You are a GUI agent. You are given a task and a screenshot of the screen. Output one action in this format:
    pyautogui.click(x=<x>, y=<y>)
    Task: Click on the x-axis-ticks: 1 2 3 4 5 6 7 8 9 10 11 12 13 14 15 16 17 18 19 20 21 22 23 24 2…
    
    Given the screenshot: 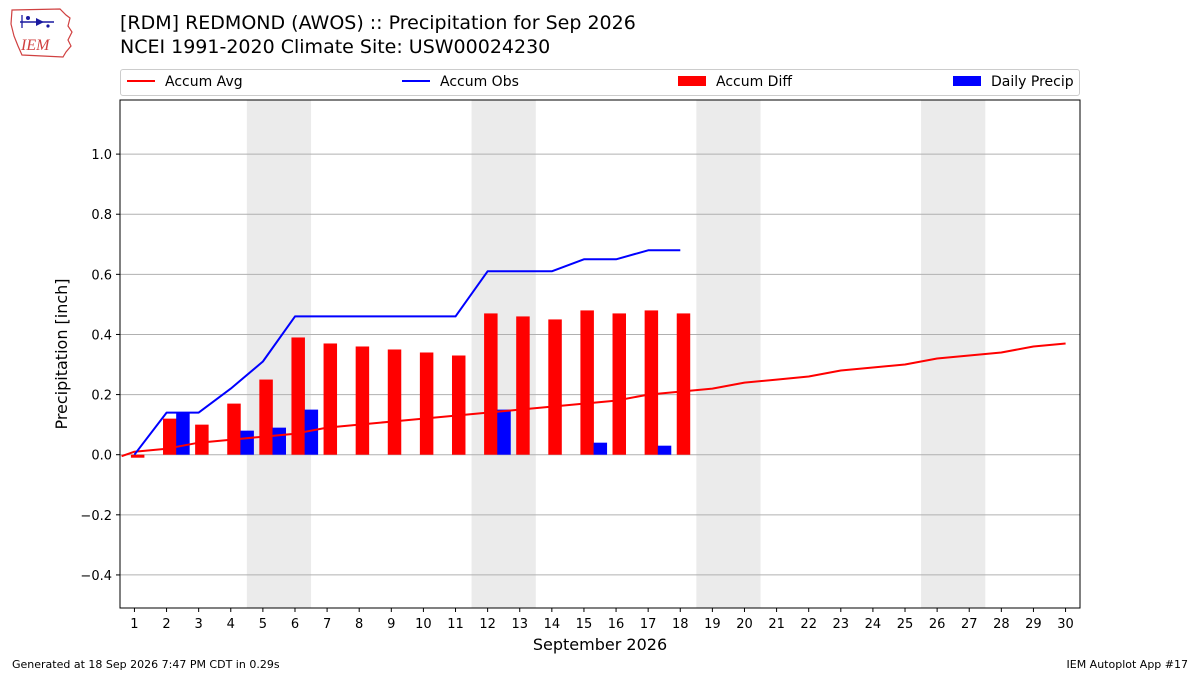 What is the action you would take?
    pyautogui.click(x=602, y=620)
    